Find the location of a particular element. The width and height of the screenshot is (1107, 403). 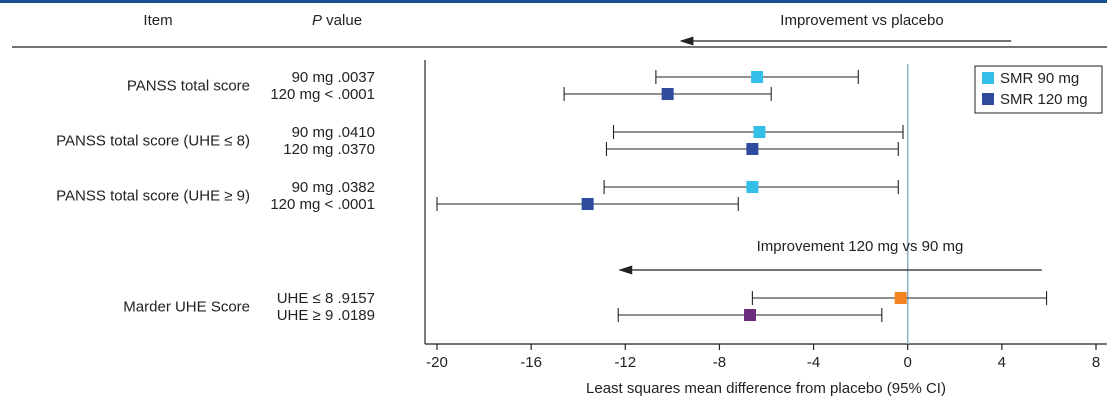

p-value-label: 90 mg .0382 is located at coordinates (333, 187).